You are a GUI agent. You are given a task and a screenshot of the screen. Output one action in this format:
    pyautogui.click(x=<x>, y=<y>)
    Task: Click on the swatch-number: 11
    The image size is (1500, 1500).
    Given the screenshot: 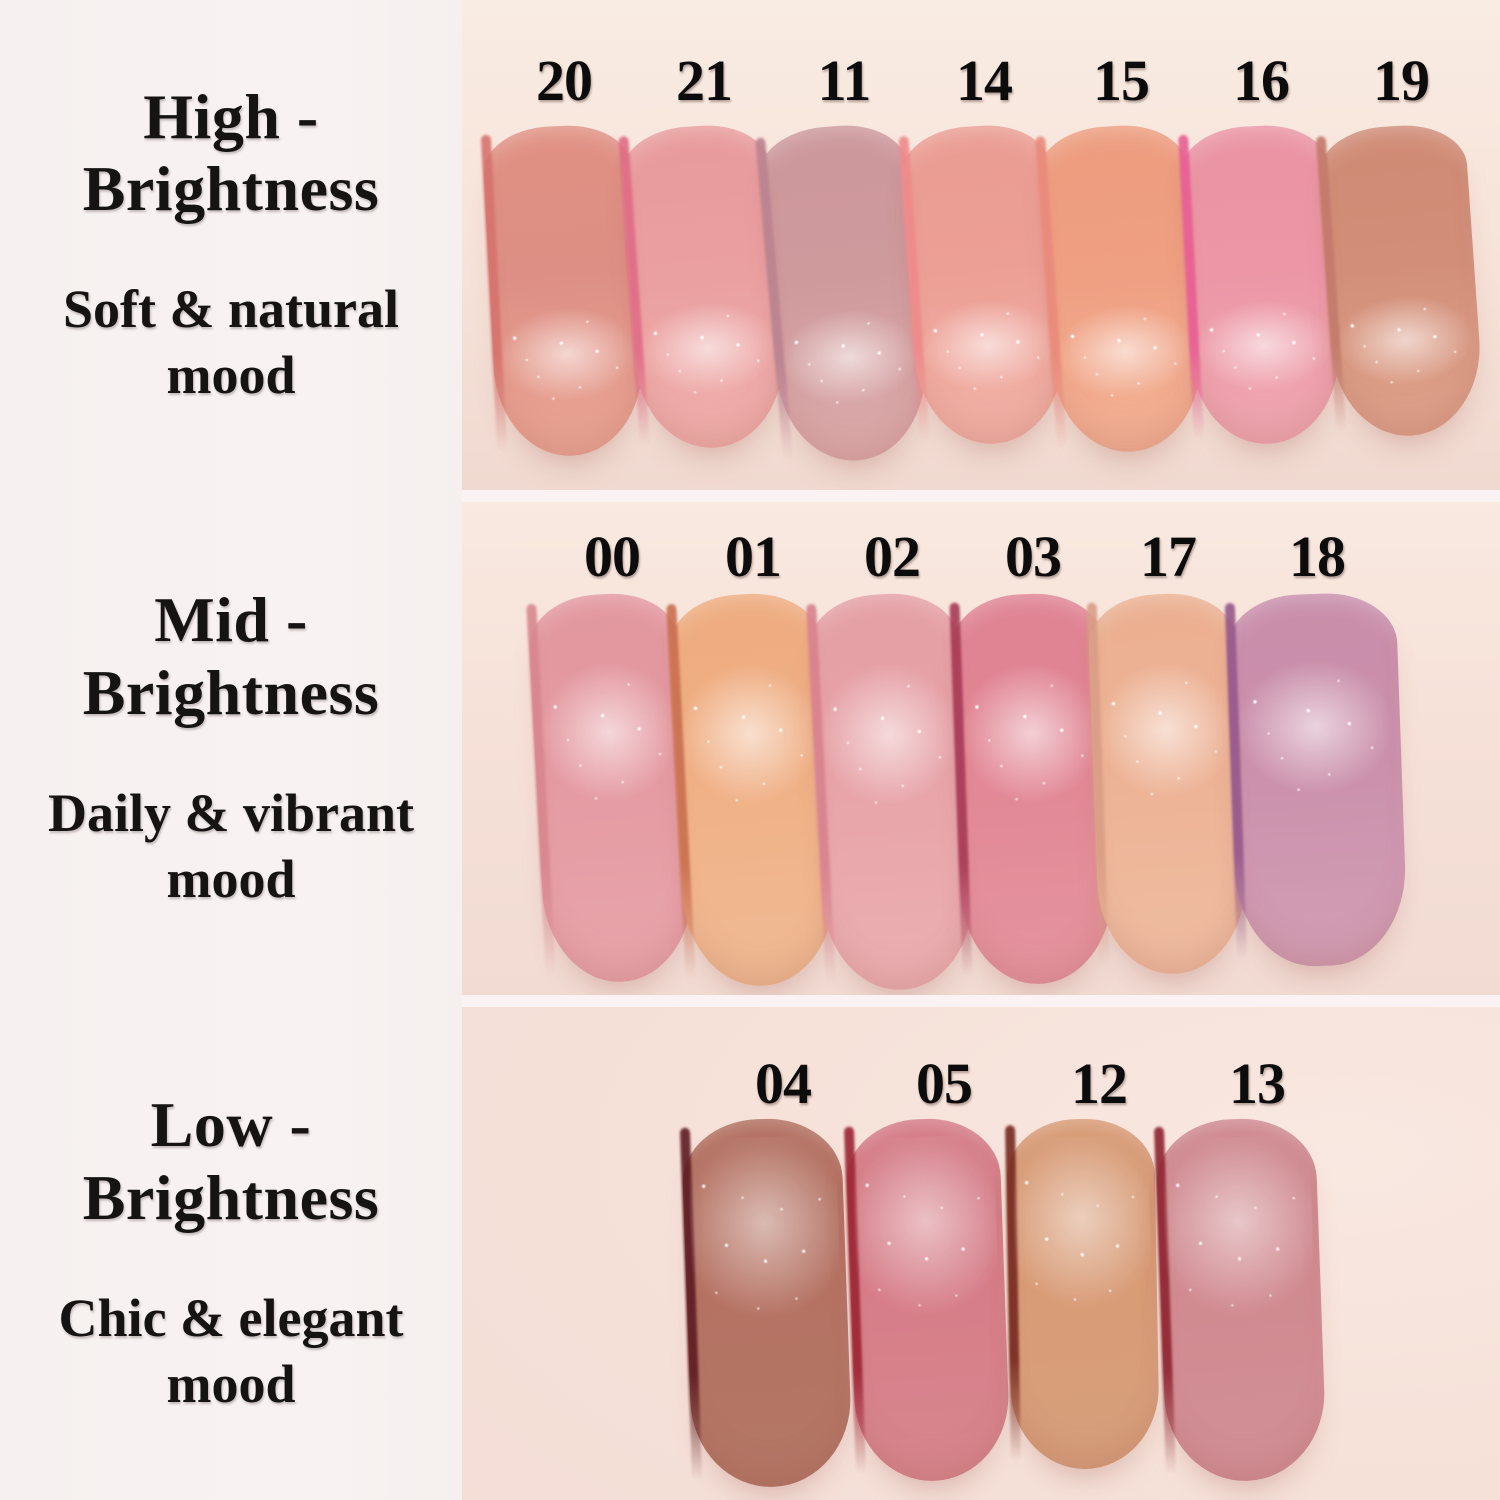 What is the action you would take?
    pyautogui.click(x=844, y=80)
    